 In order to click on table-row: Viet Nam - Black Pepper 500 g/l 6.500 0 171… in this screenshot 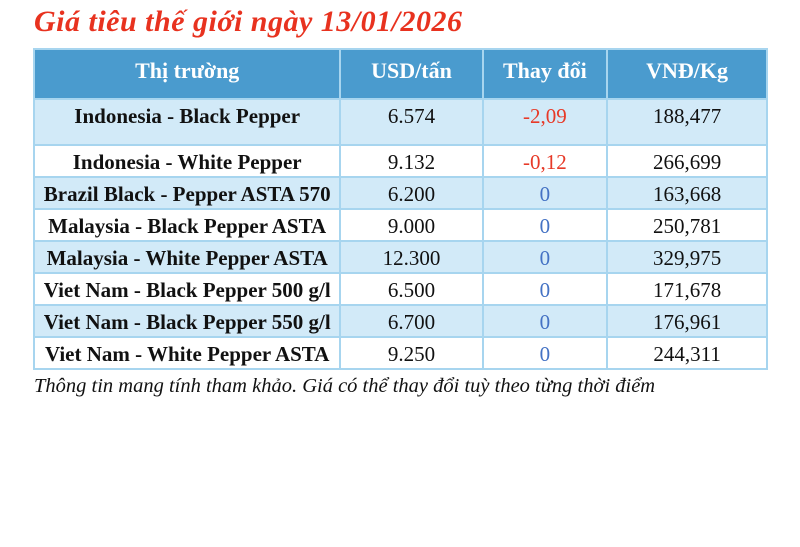, I will do `click(400, 289)`.